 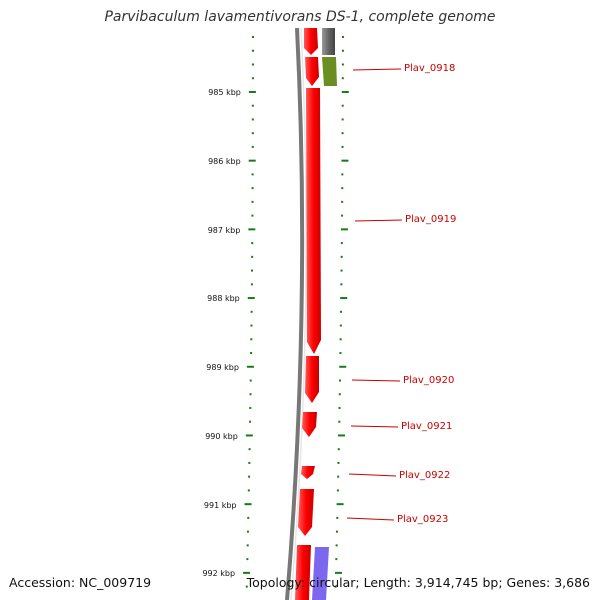 I want to click on scale-label: 985 kbp, so click(x=224, y=92).